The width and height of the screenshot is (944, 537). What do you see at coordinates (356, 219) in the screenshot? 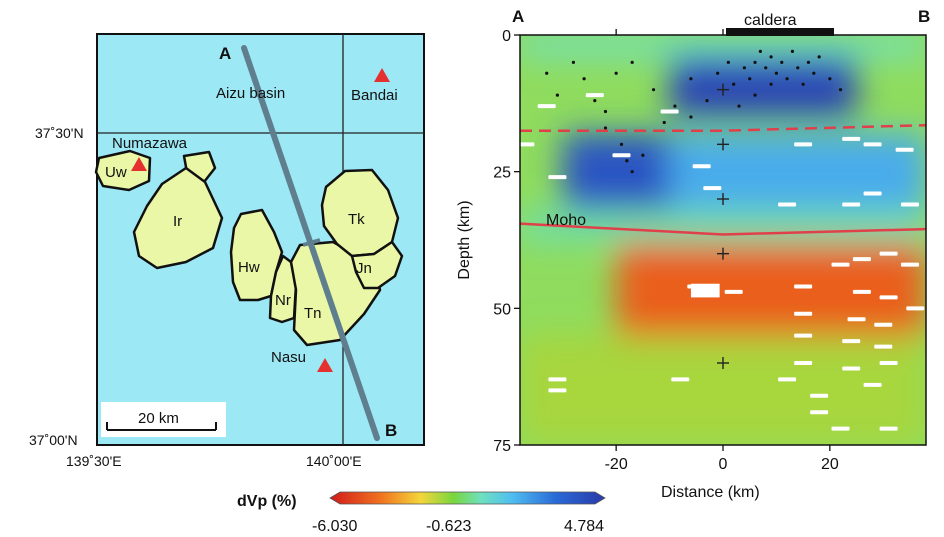
I see `caldera-label-tk: Tk` at bounding box center [356, 219].